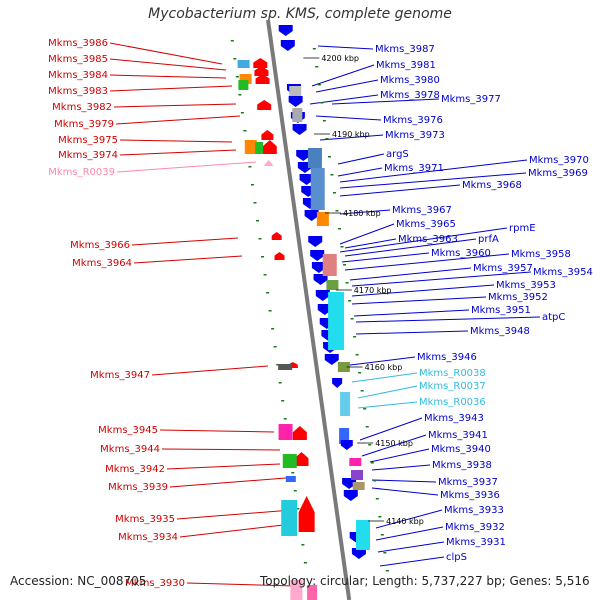 The width and height of the screenshot is (600, 600). I want to click on backbone-line, so click(309, 309).